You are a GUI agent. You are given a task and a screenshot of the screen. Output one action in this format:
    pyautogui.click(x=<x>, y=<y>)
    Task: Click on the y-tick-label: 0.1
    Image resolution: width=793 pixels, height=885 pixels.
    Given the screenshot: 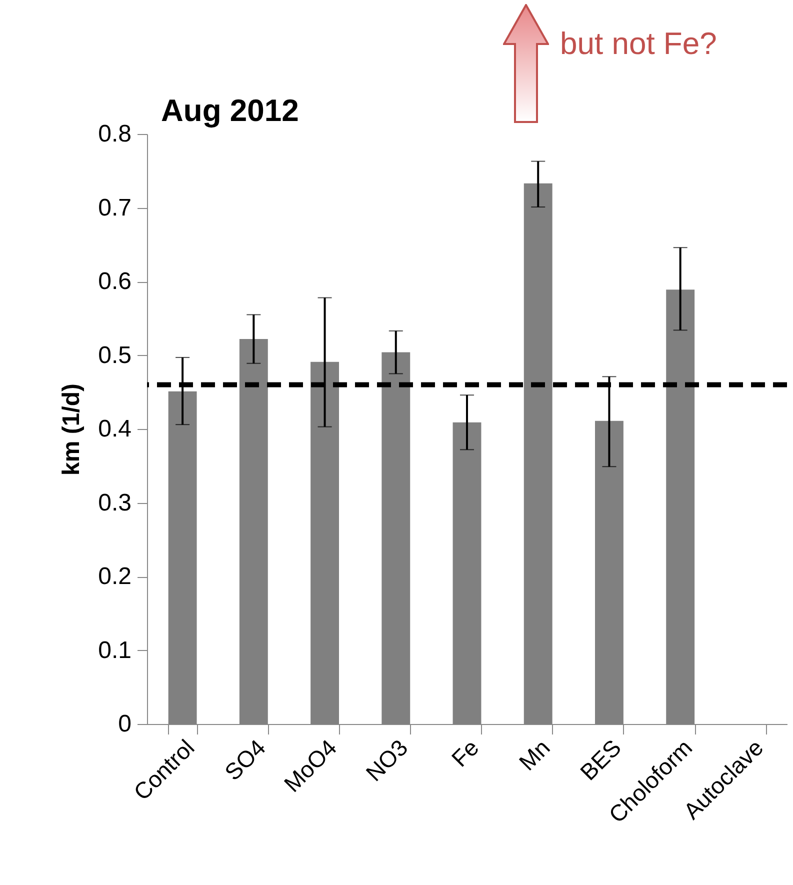 What is the action you would take?
    pyautogui.click(x=115, y=650)
    